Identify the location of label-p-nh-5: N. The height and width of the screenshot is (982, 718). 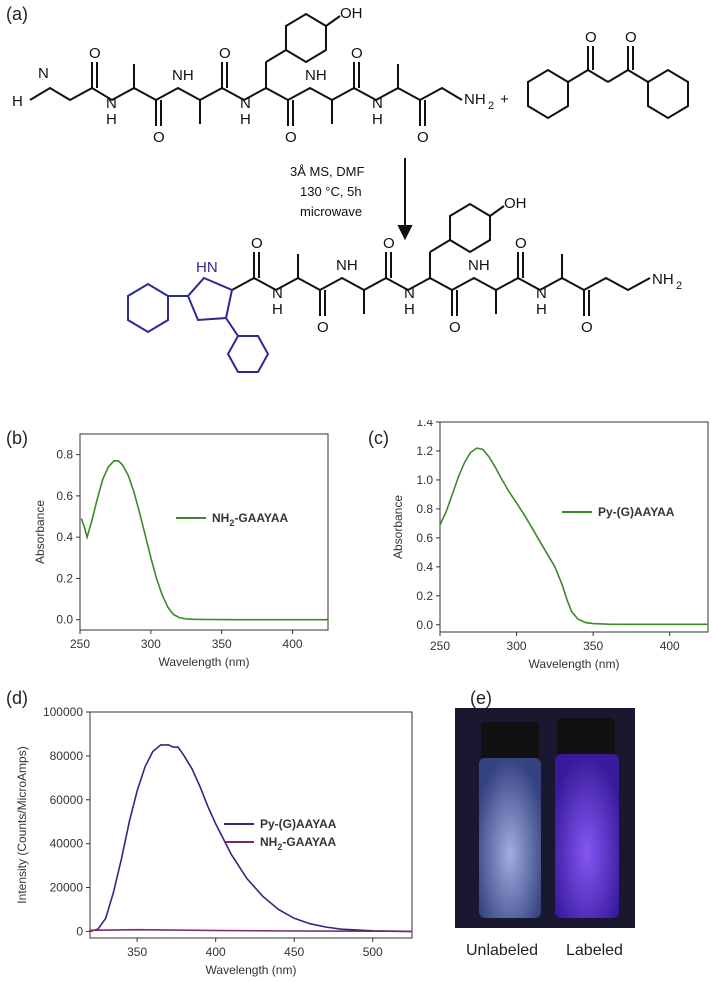
(541, 293).